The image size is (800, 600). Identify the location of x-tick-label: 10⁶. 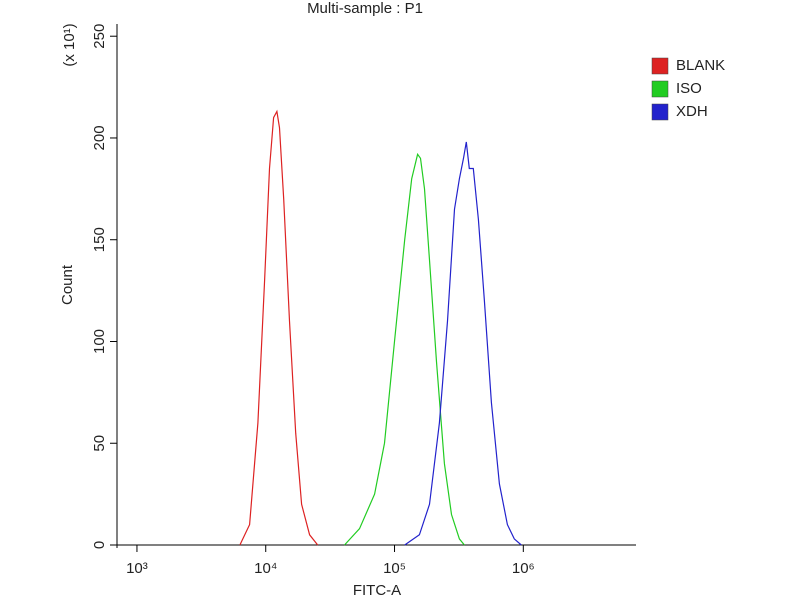
(523, 568).